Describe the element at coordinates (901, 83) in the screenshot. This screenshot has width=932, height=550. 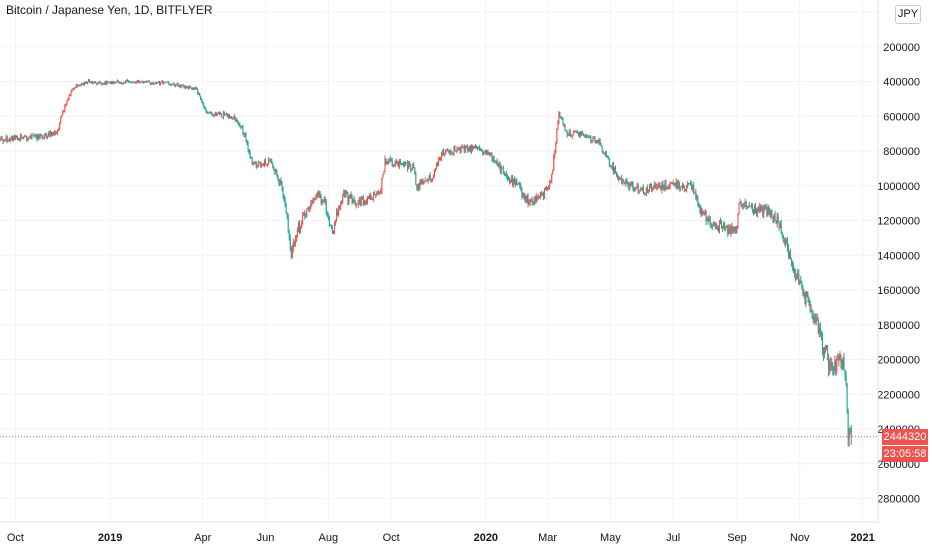
I see `price-tick-label: 400000` at that location.